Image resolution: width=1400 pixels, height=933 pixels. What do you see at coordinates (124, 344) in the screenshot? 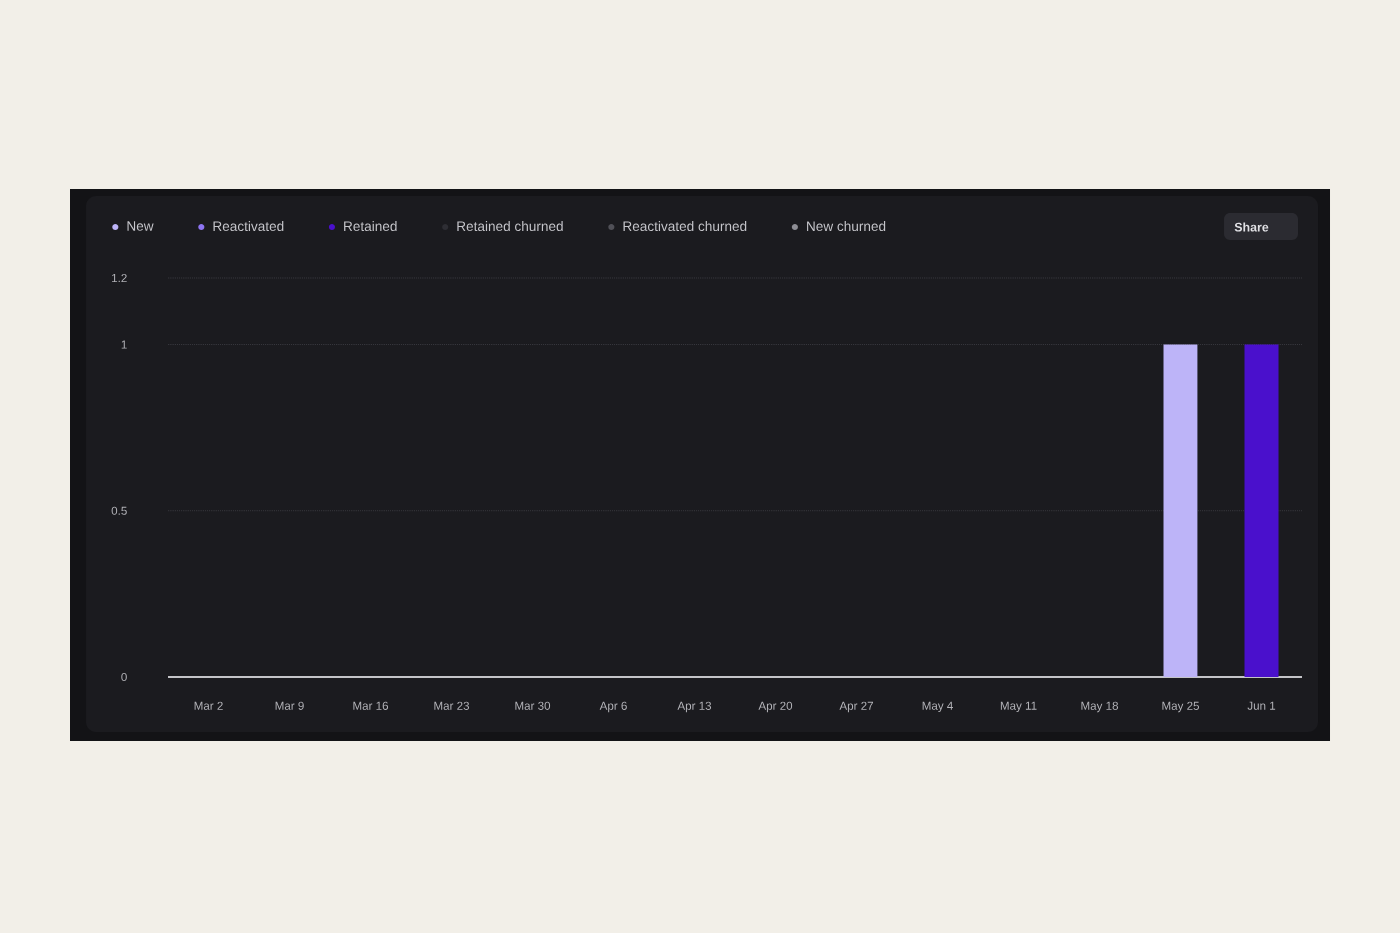
I see `y-tick-label: 1` at bounding box center [124, 344].